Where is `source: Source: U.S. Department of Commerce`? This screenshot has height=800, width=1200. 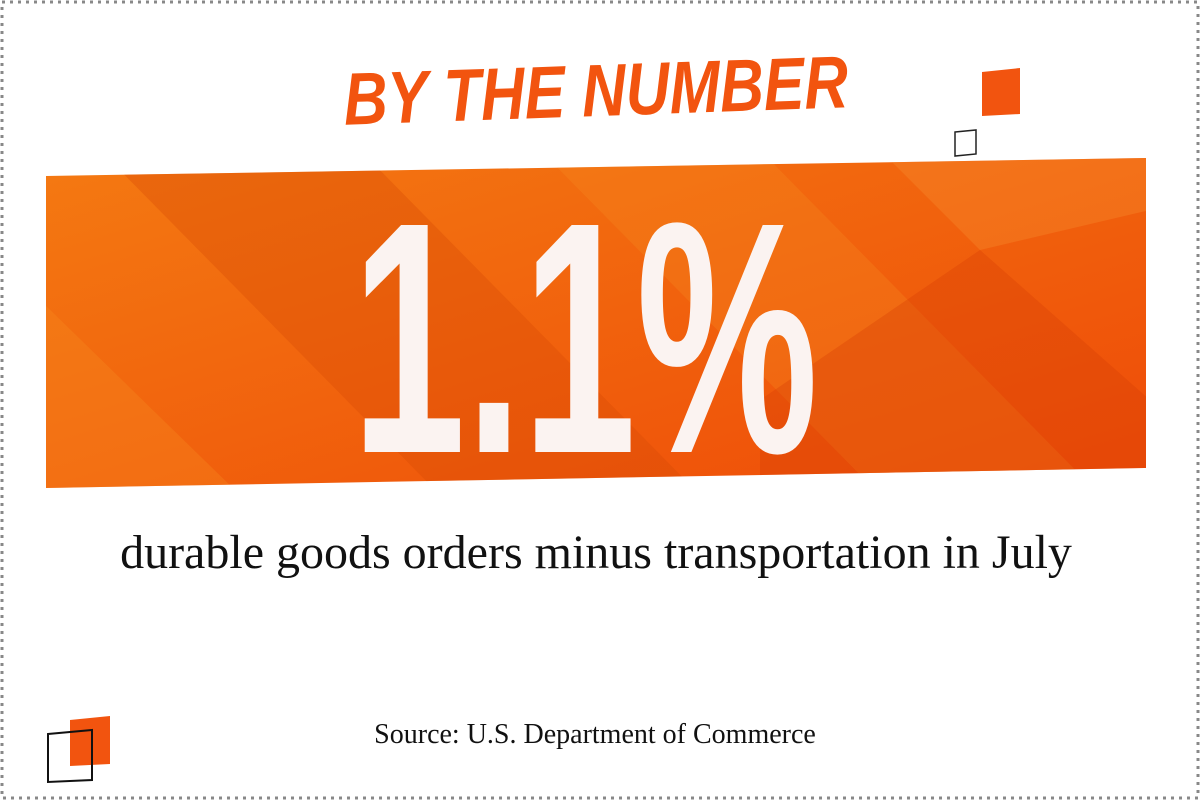
source: Source: U.S. Department of Commerce is located at coordinates (595, 734).